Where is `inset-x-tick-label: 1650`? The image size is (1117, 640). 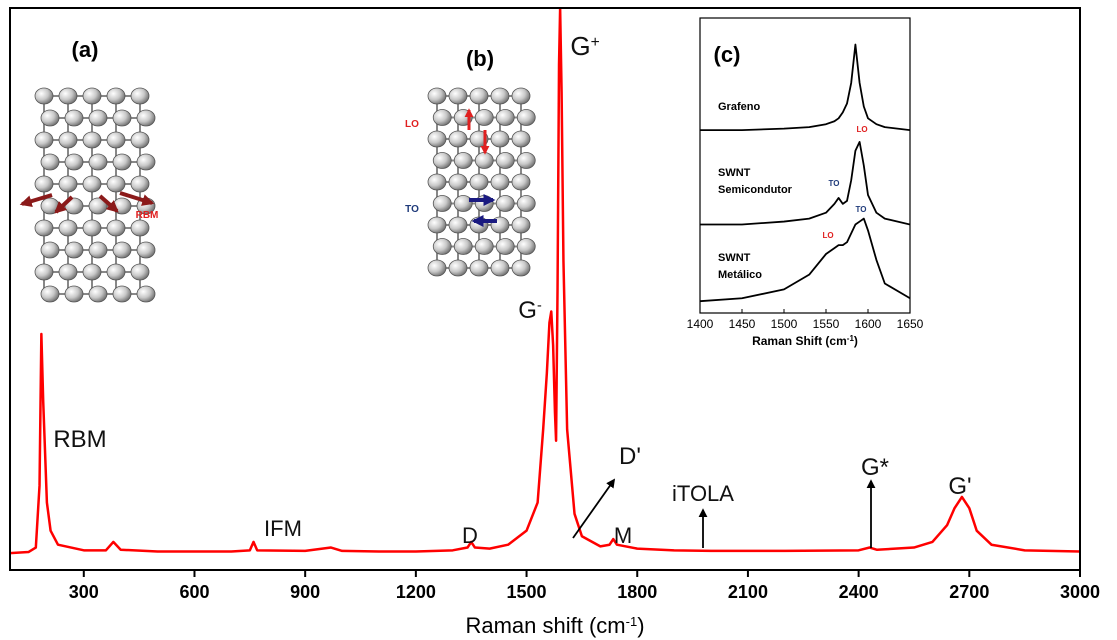 inset-x-tick-label: 1650 is located at coordinates (910, 324).